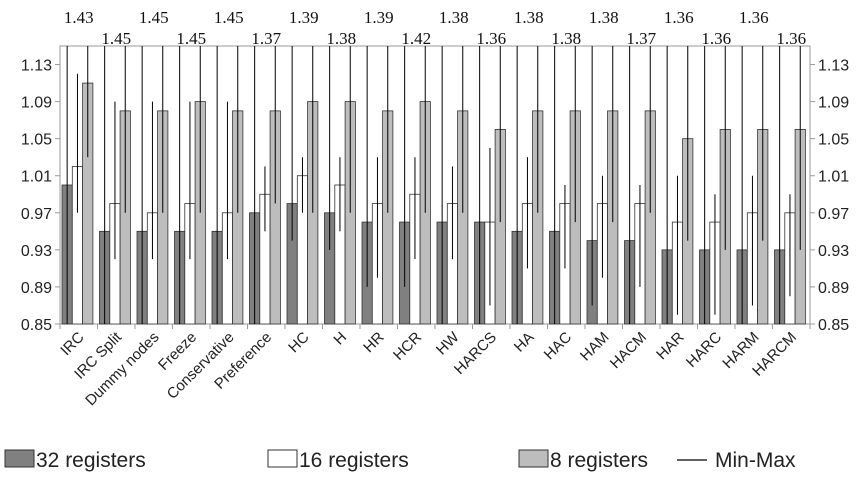  Describe the element at coordinates (833, 140) in the screenshot. I see `y-tick-label-right: 1.05` at that location.